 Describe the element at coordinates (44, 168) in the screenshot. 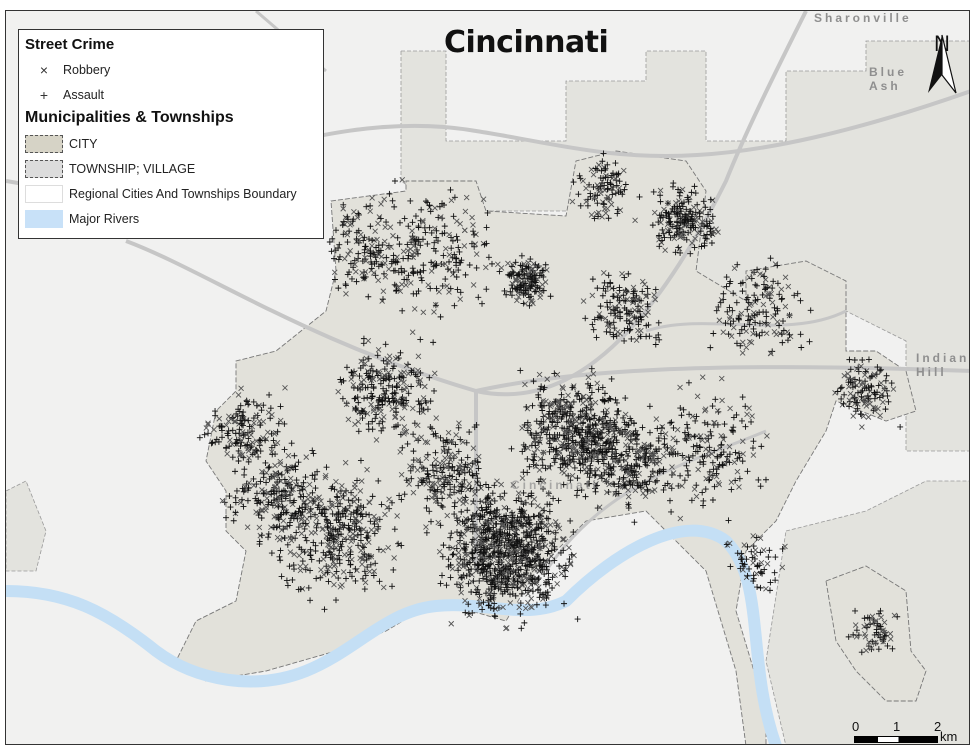

I see `township-swatch` at that location.